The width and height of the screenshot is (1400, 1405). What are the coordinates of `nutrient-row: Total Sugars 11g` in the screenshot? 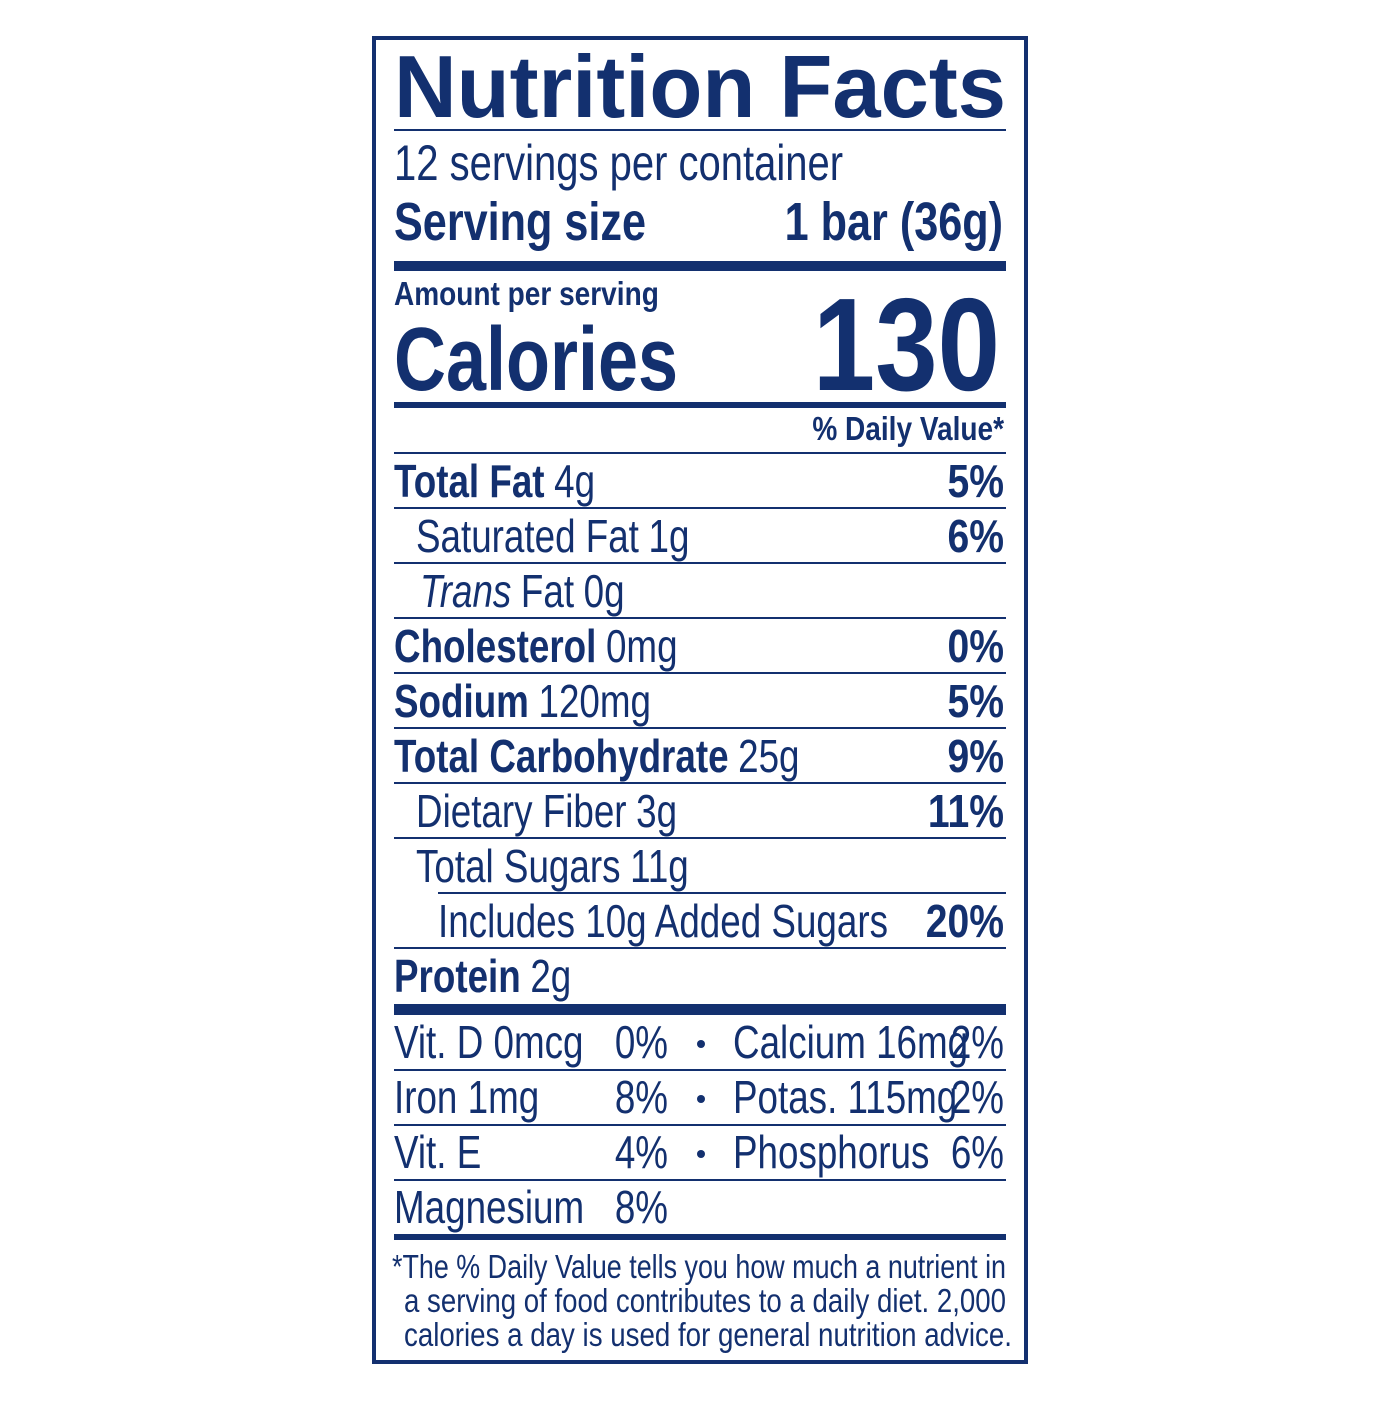 It's located at (552, 866).